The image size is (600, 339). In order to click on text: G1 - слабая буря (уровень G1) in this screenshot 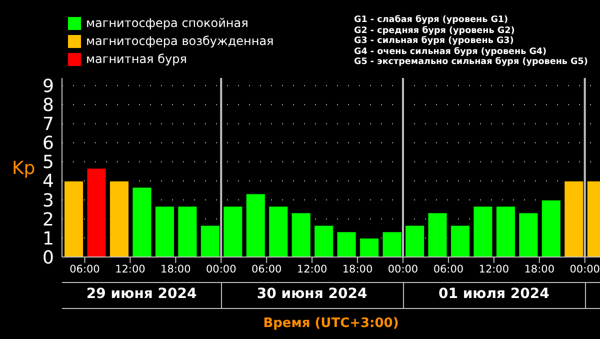, I will do `click(432, 20)`.